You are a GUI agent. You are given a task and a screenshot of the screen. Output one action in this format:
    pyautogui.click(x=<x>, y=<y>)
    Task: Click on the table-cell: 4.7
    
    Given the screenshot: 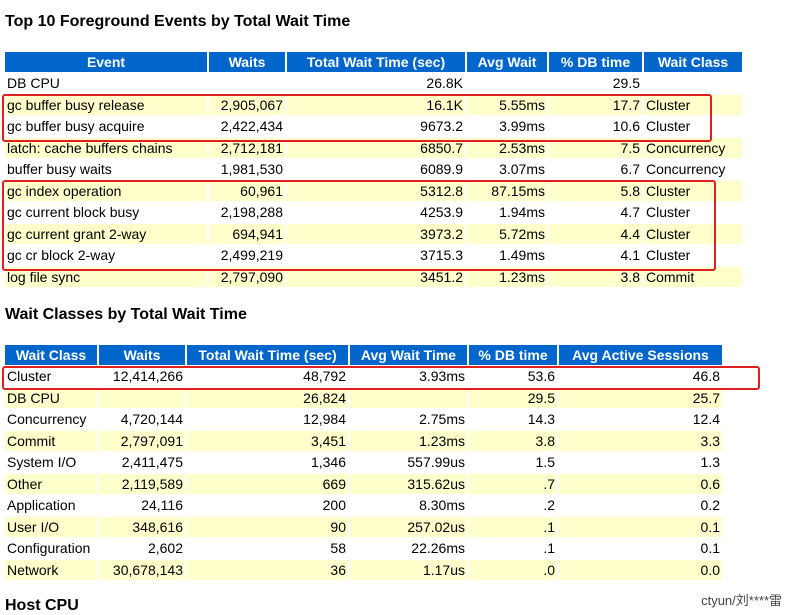 What is the action you would take?
    pyautogui.click(x=595, y=212)
    